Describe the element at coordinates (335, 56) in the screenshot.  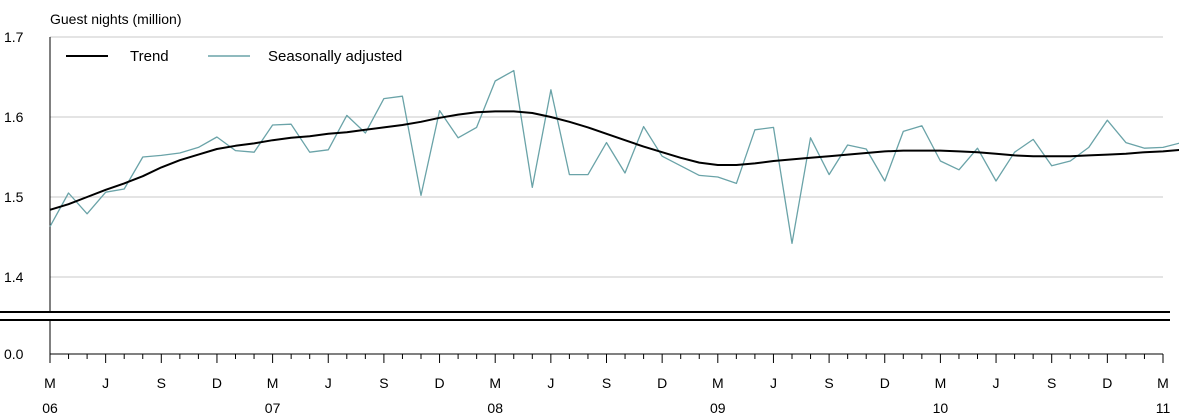
I see `legend-label-seasonally-adjusted: Seasonally adjusted` at that location.